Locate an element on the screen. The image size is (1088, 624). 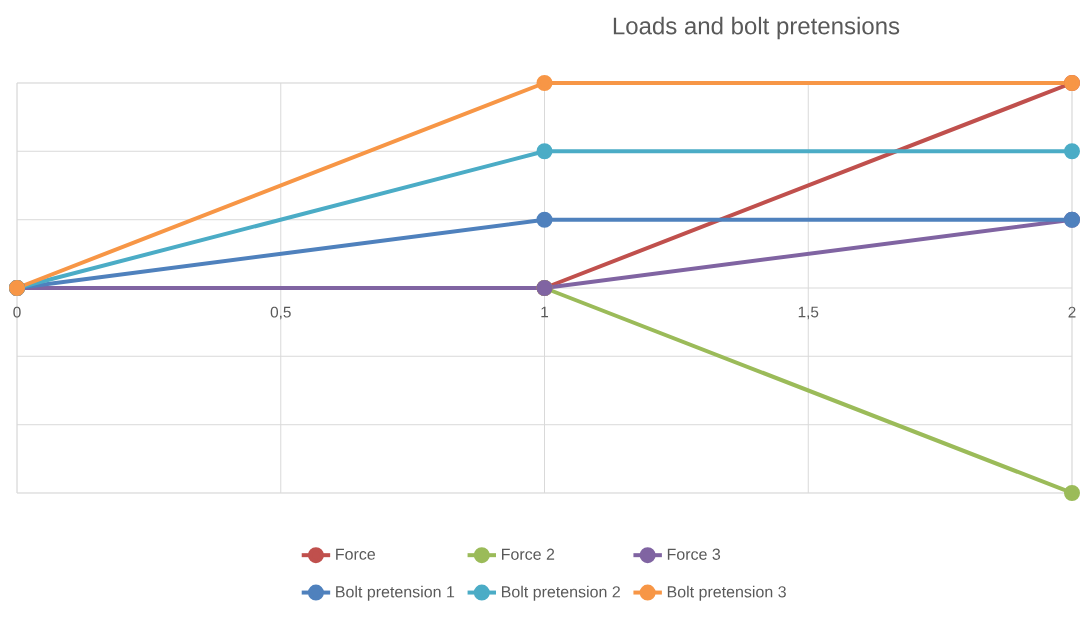
x-tick-label: 1,5 is located at coordinates (808, 313).